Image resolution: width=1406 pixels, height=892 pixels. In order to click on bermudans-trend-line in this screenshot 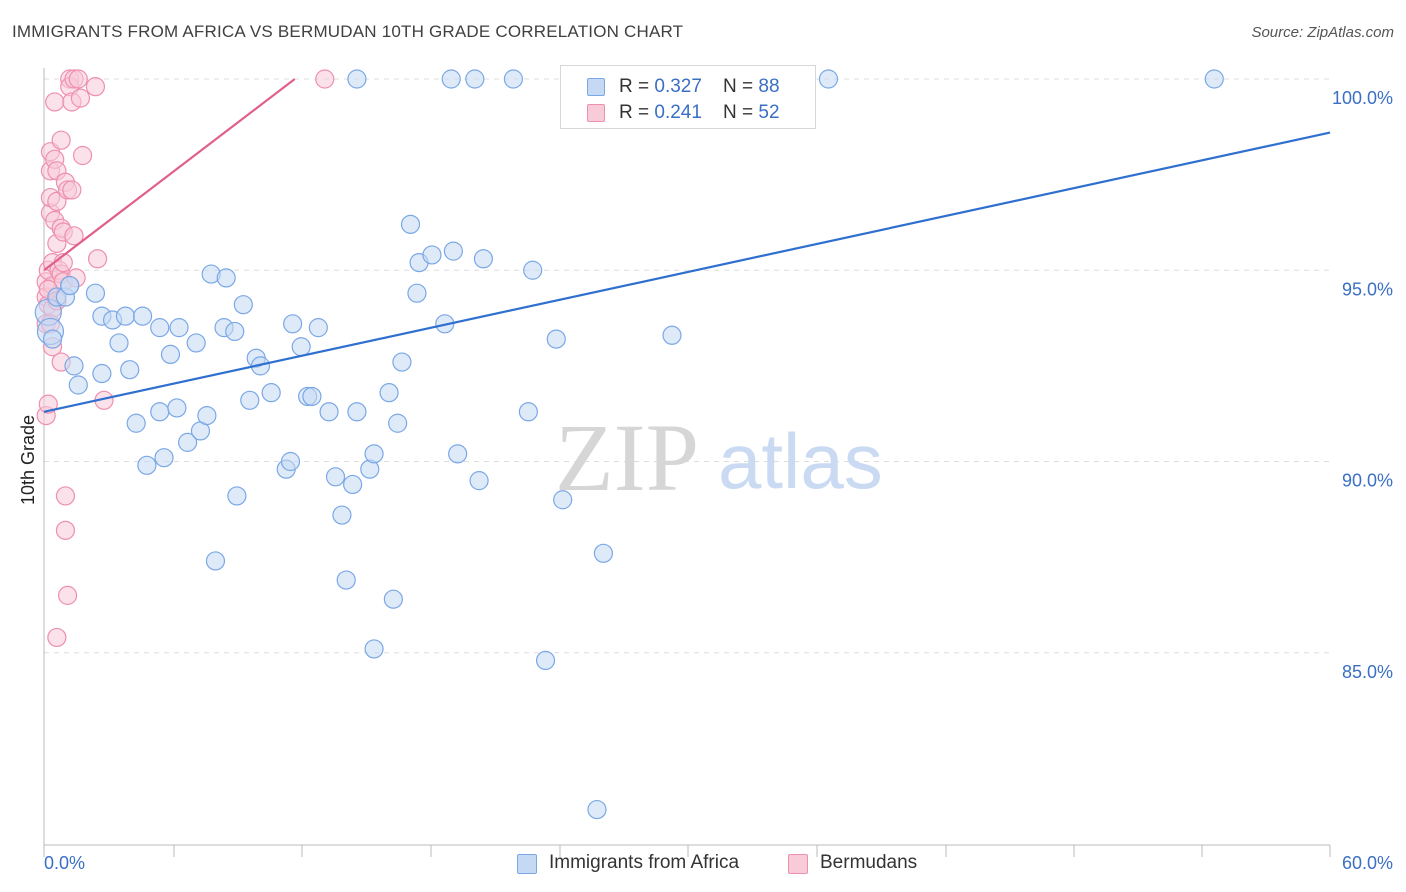, I will do `click(169, 175)`.